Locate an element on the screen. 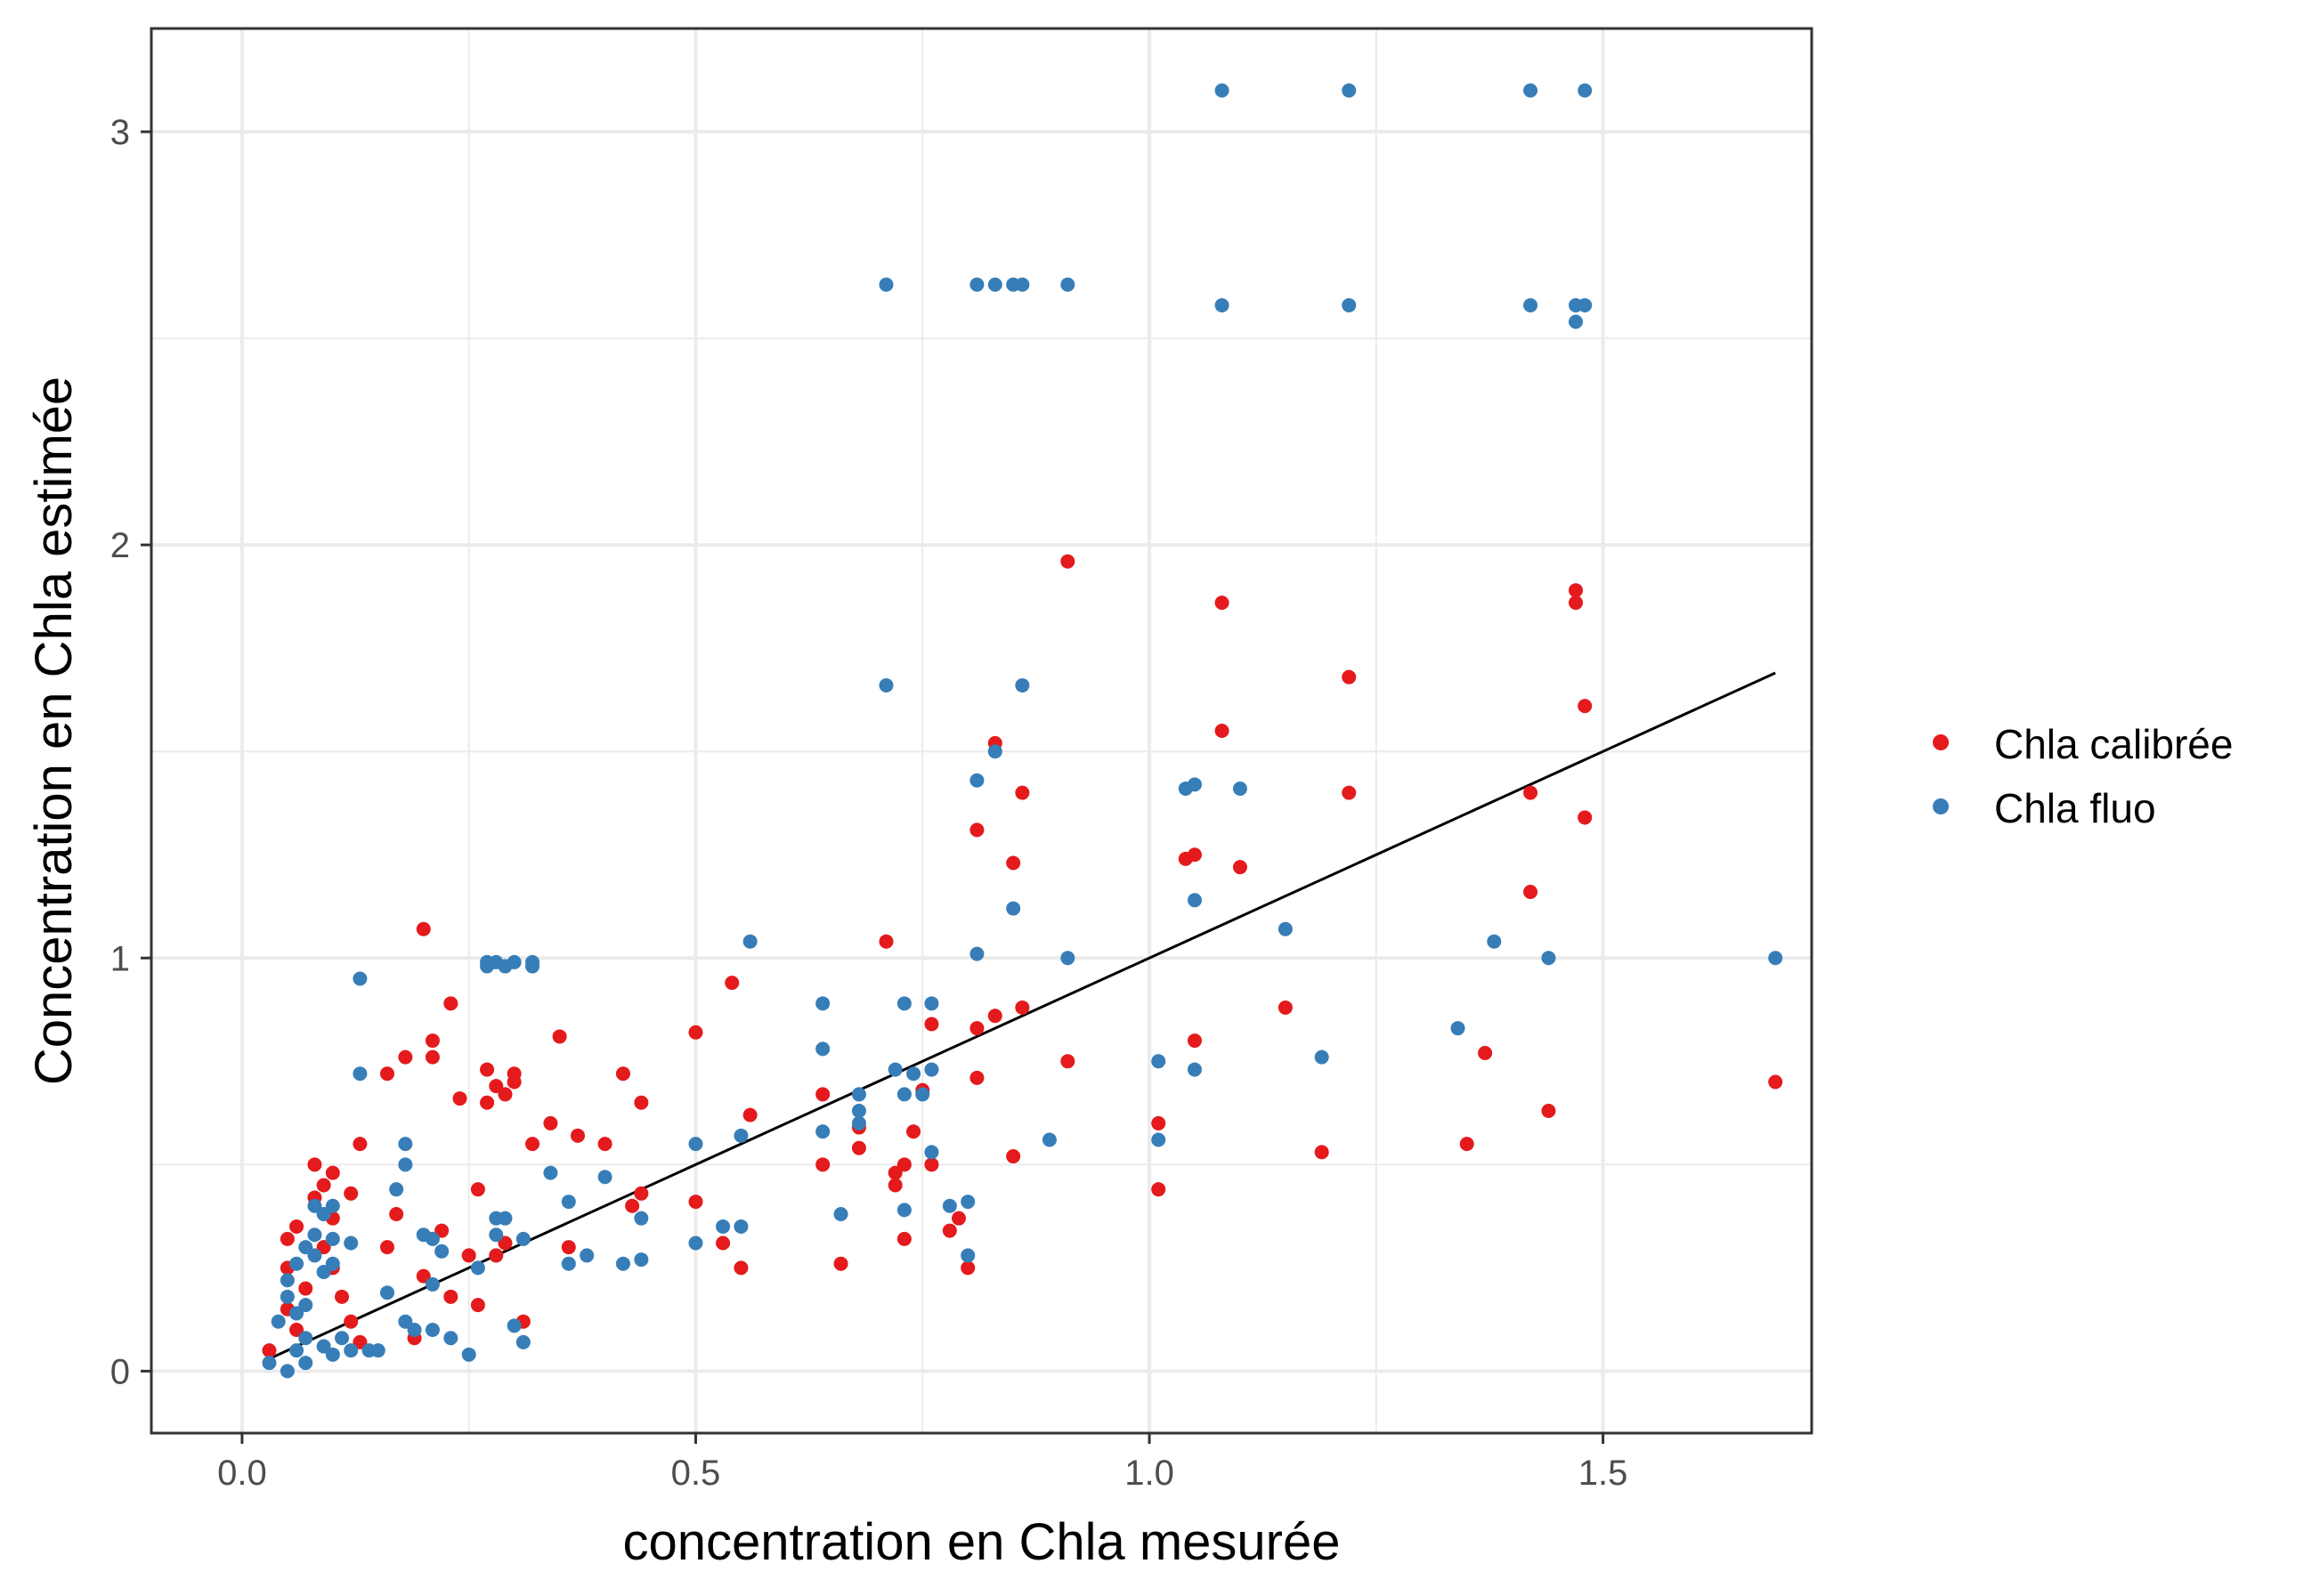  y-tick-label: 3 is located at coordinates (120, 132).